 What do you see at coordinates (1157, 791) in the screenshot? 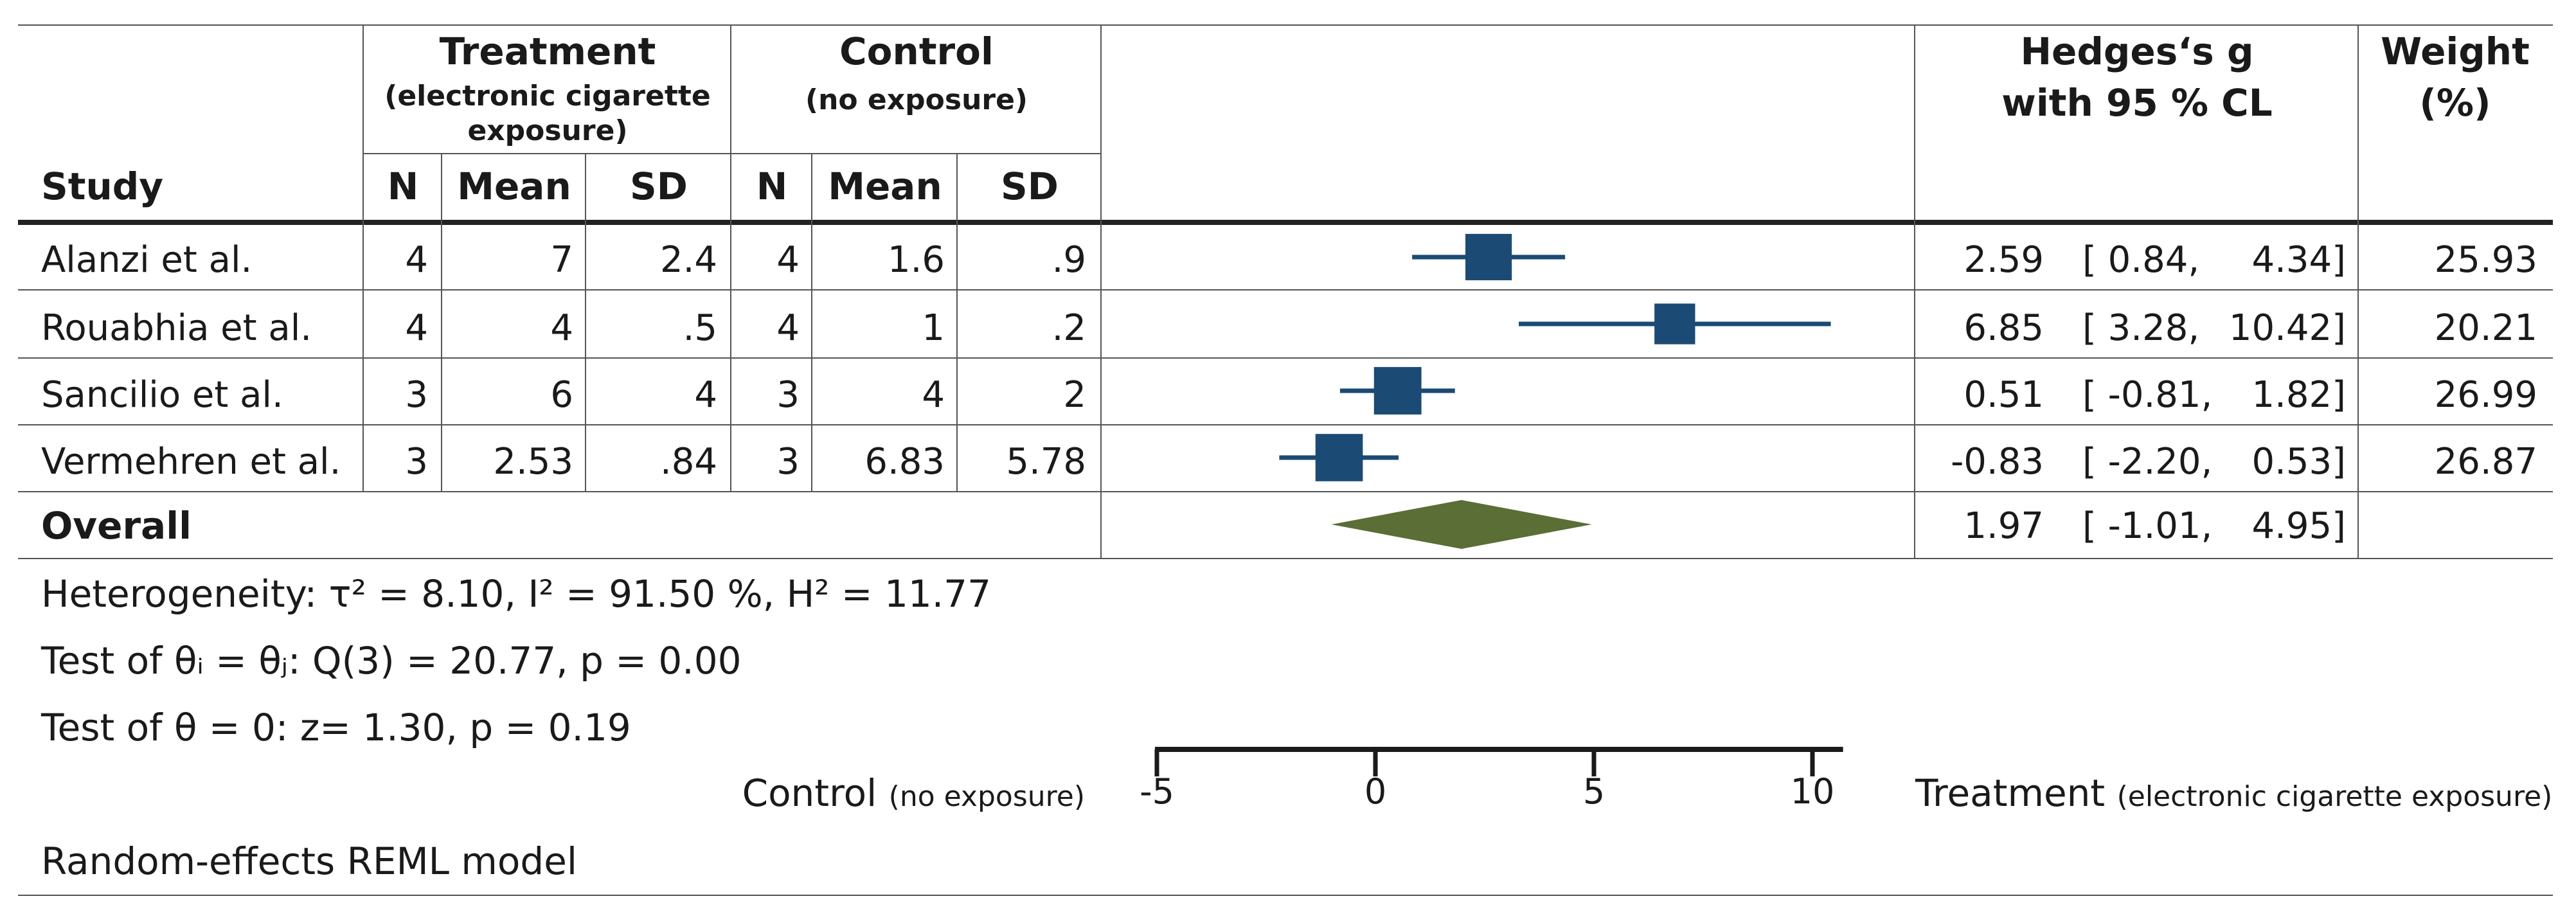
I see `x-tick-label: -5` at bounding box center [1157, 791].